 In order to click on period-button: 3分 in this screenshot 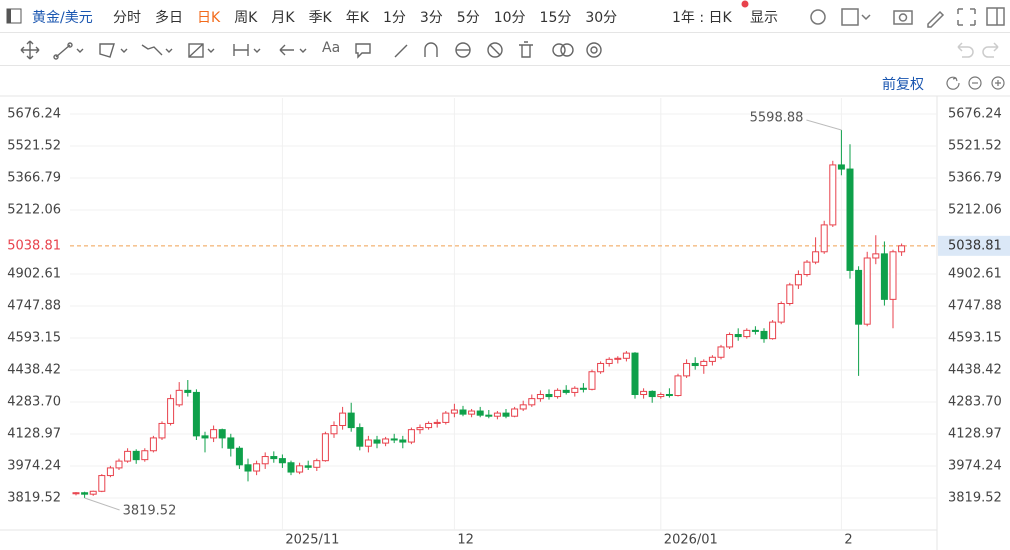, I will do `click(431, 18)`.